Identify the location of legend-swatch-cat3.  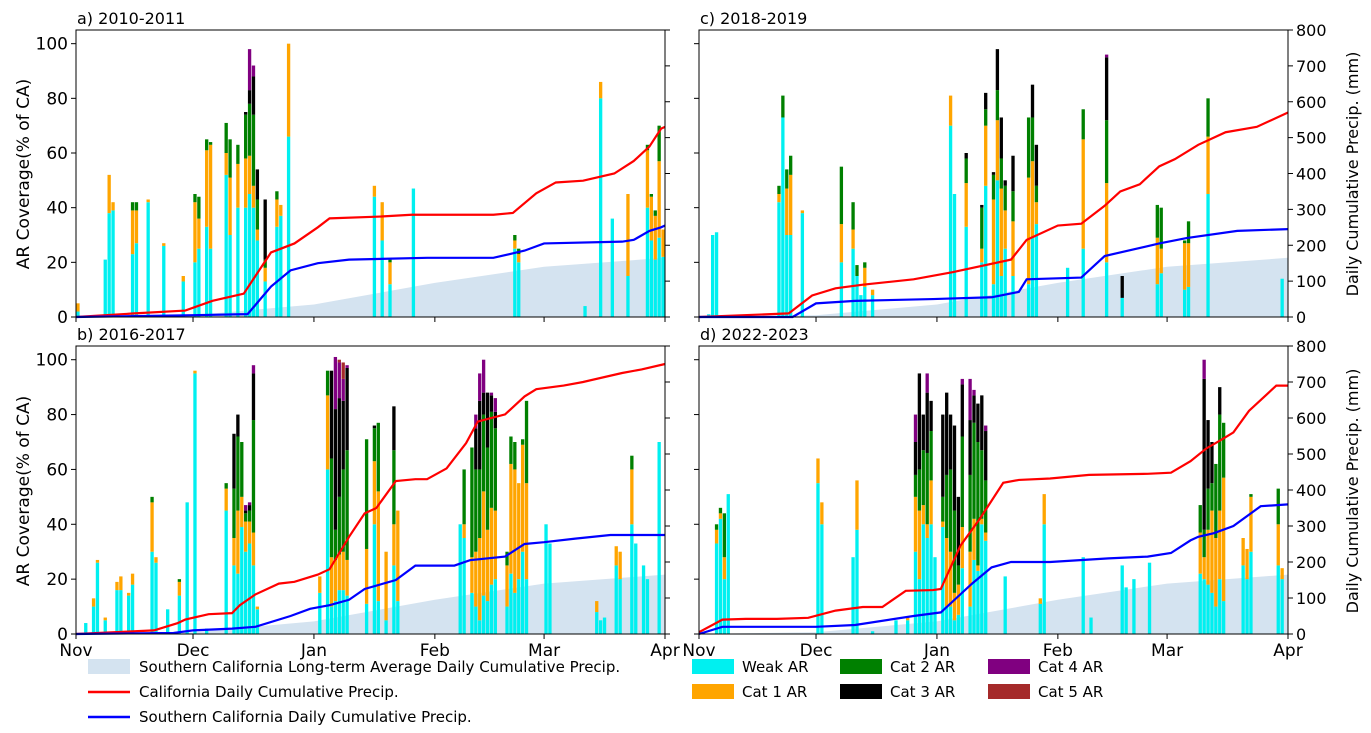
(861, 691).